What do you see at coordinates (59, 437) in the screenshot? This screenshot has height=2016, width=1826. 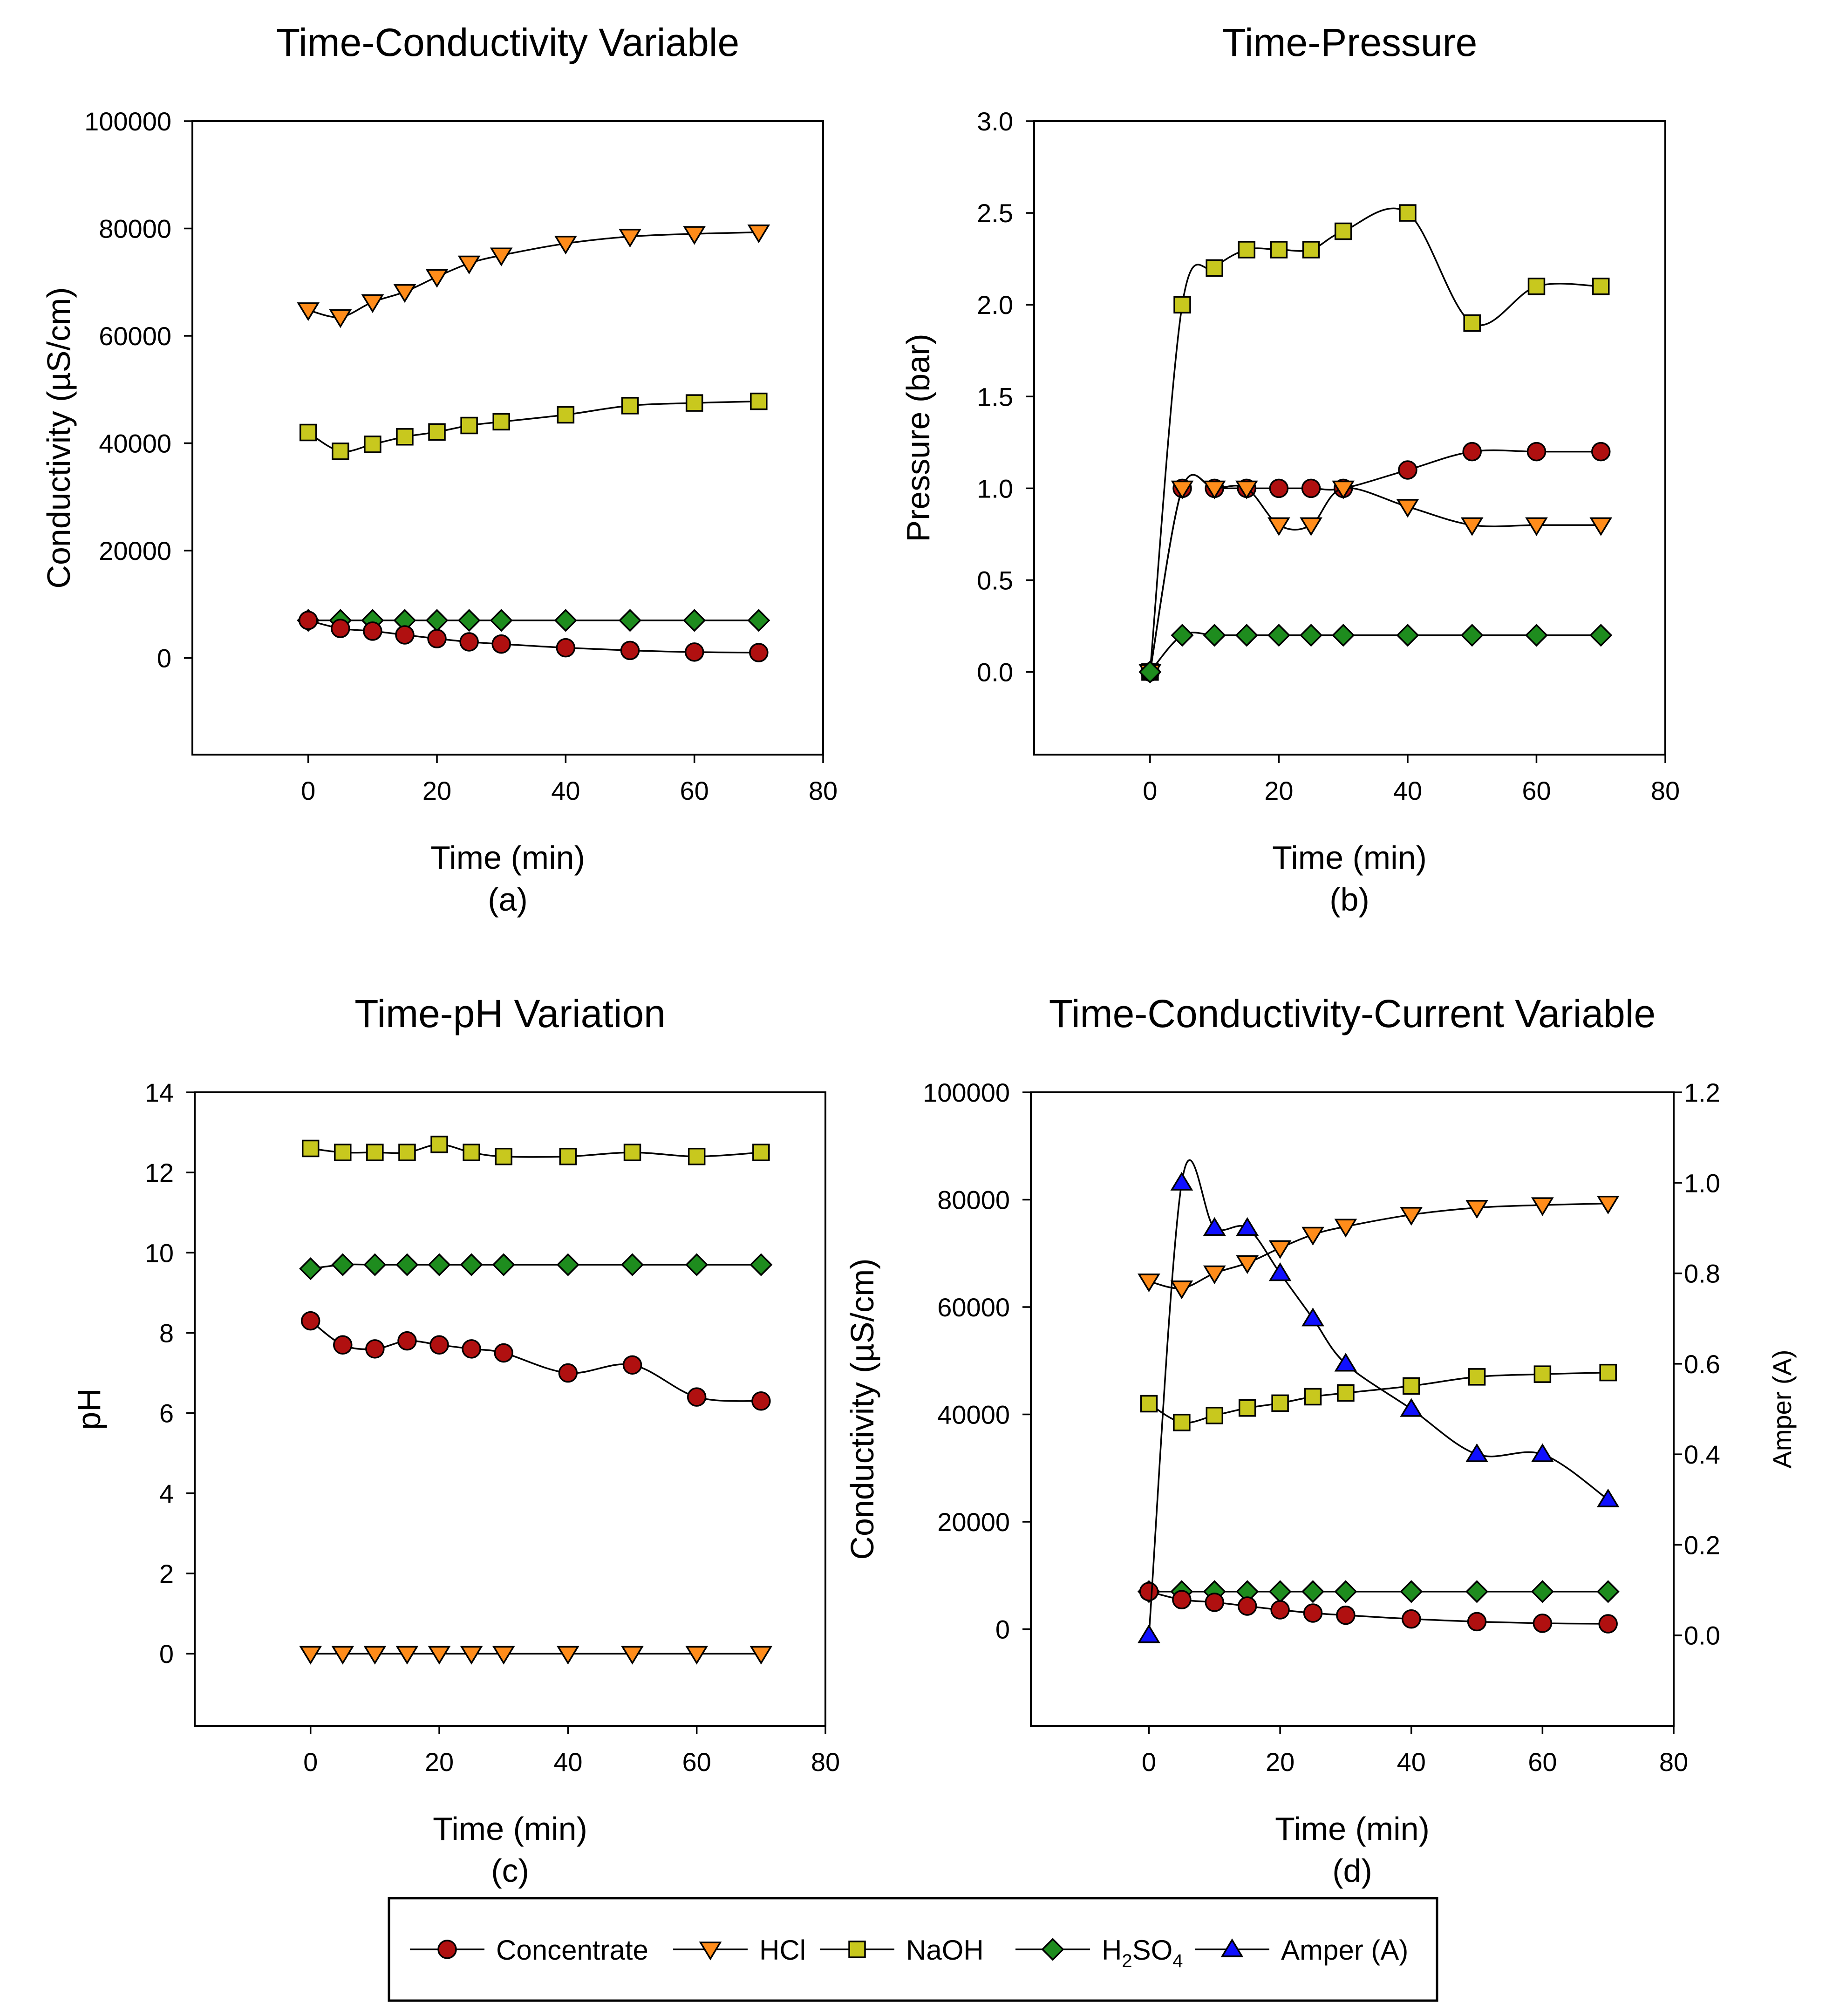 I see `y-axis-label: Conductivity (µS/cm)` at bounding box center [59, 437].